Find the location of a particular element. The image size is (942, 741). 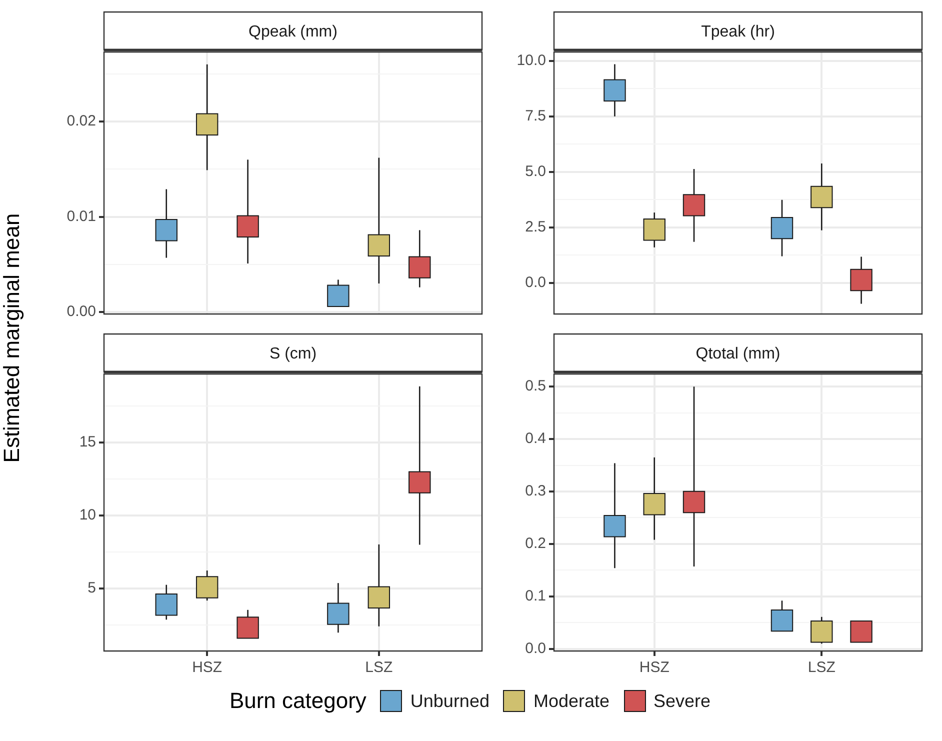

legend-title: Burn category is located at coordinates (297, 701).